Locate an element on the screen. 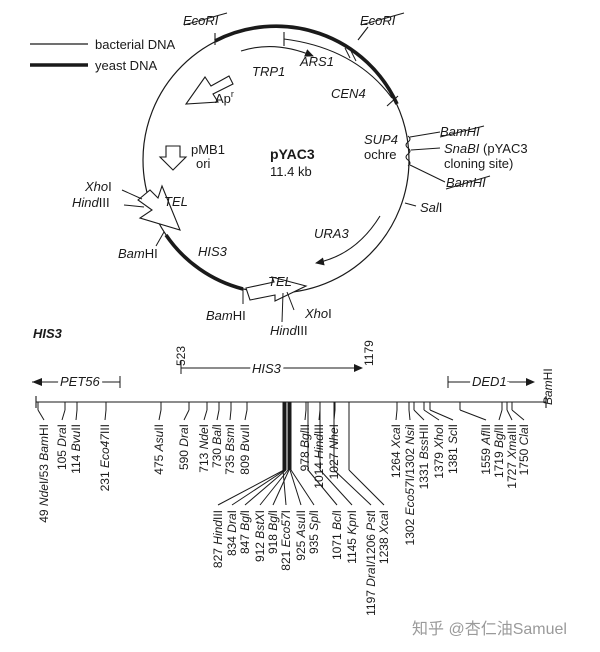 This screenshot has height=652, width=600. his3-map-label: HIS3 is located at coordinates (213, 251).